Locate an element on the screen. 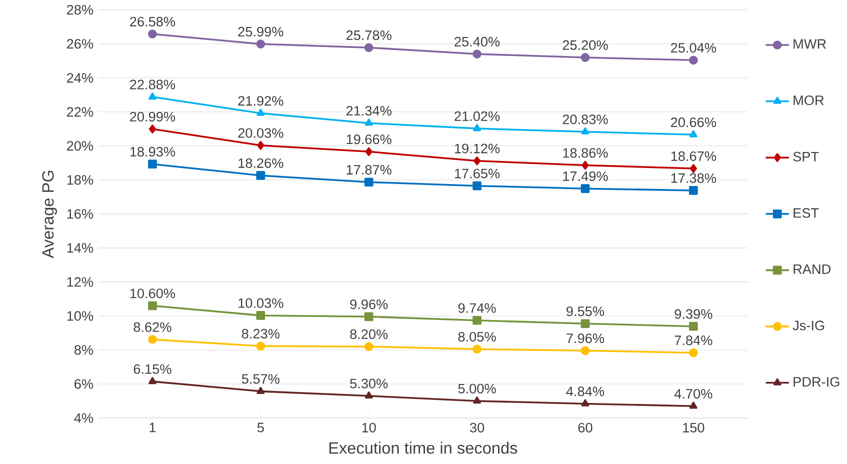 This screenshot has width=847, height=464. data-label: 21.34% is located at coordinates (369, 111).